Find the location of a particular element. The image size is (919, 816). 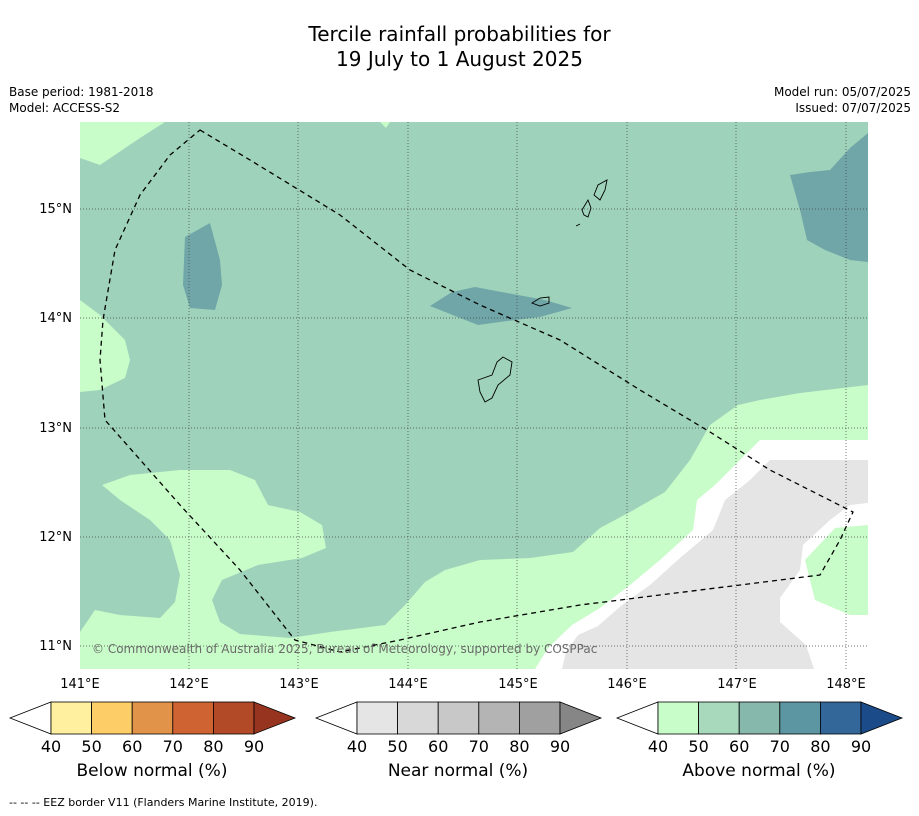

lat-label-14n: 14°N is located at coordinates (55, 318).